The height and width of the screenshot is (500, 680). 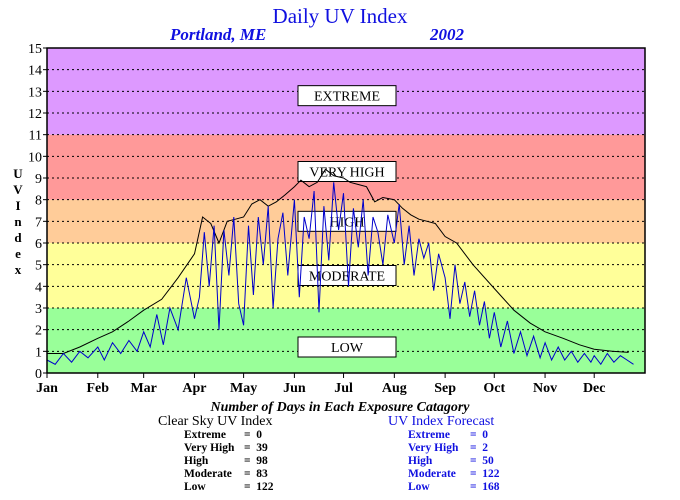 What do you see at coordinates (209, 448) in the screenshot?
I see `clear_sky-label: Very High` at bounding box center [209, 448].